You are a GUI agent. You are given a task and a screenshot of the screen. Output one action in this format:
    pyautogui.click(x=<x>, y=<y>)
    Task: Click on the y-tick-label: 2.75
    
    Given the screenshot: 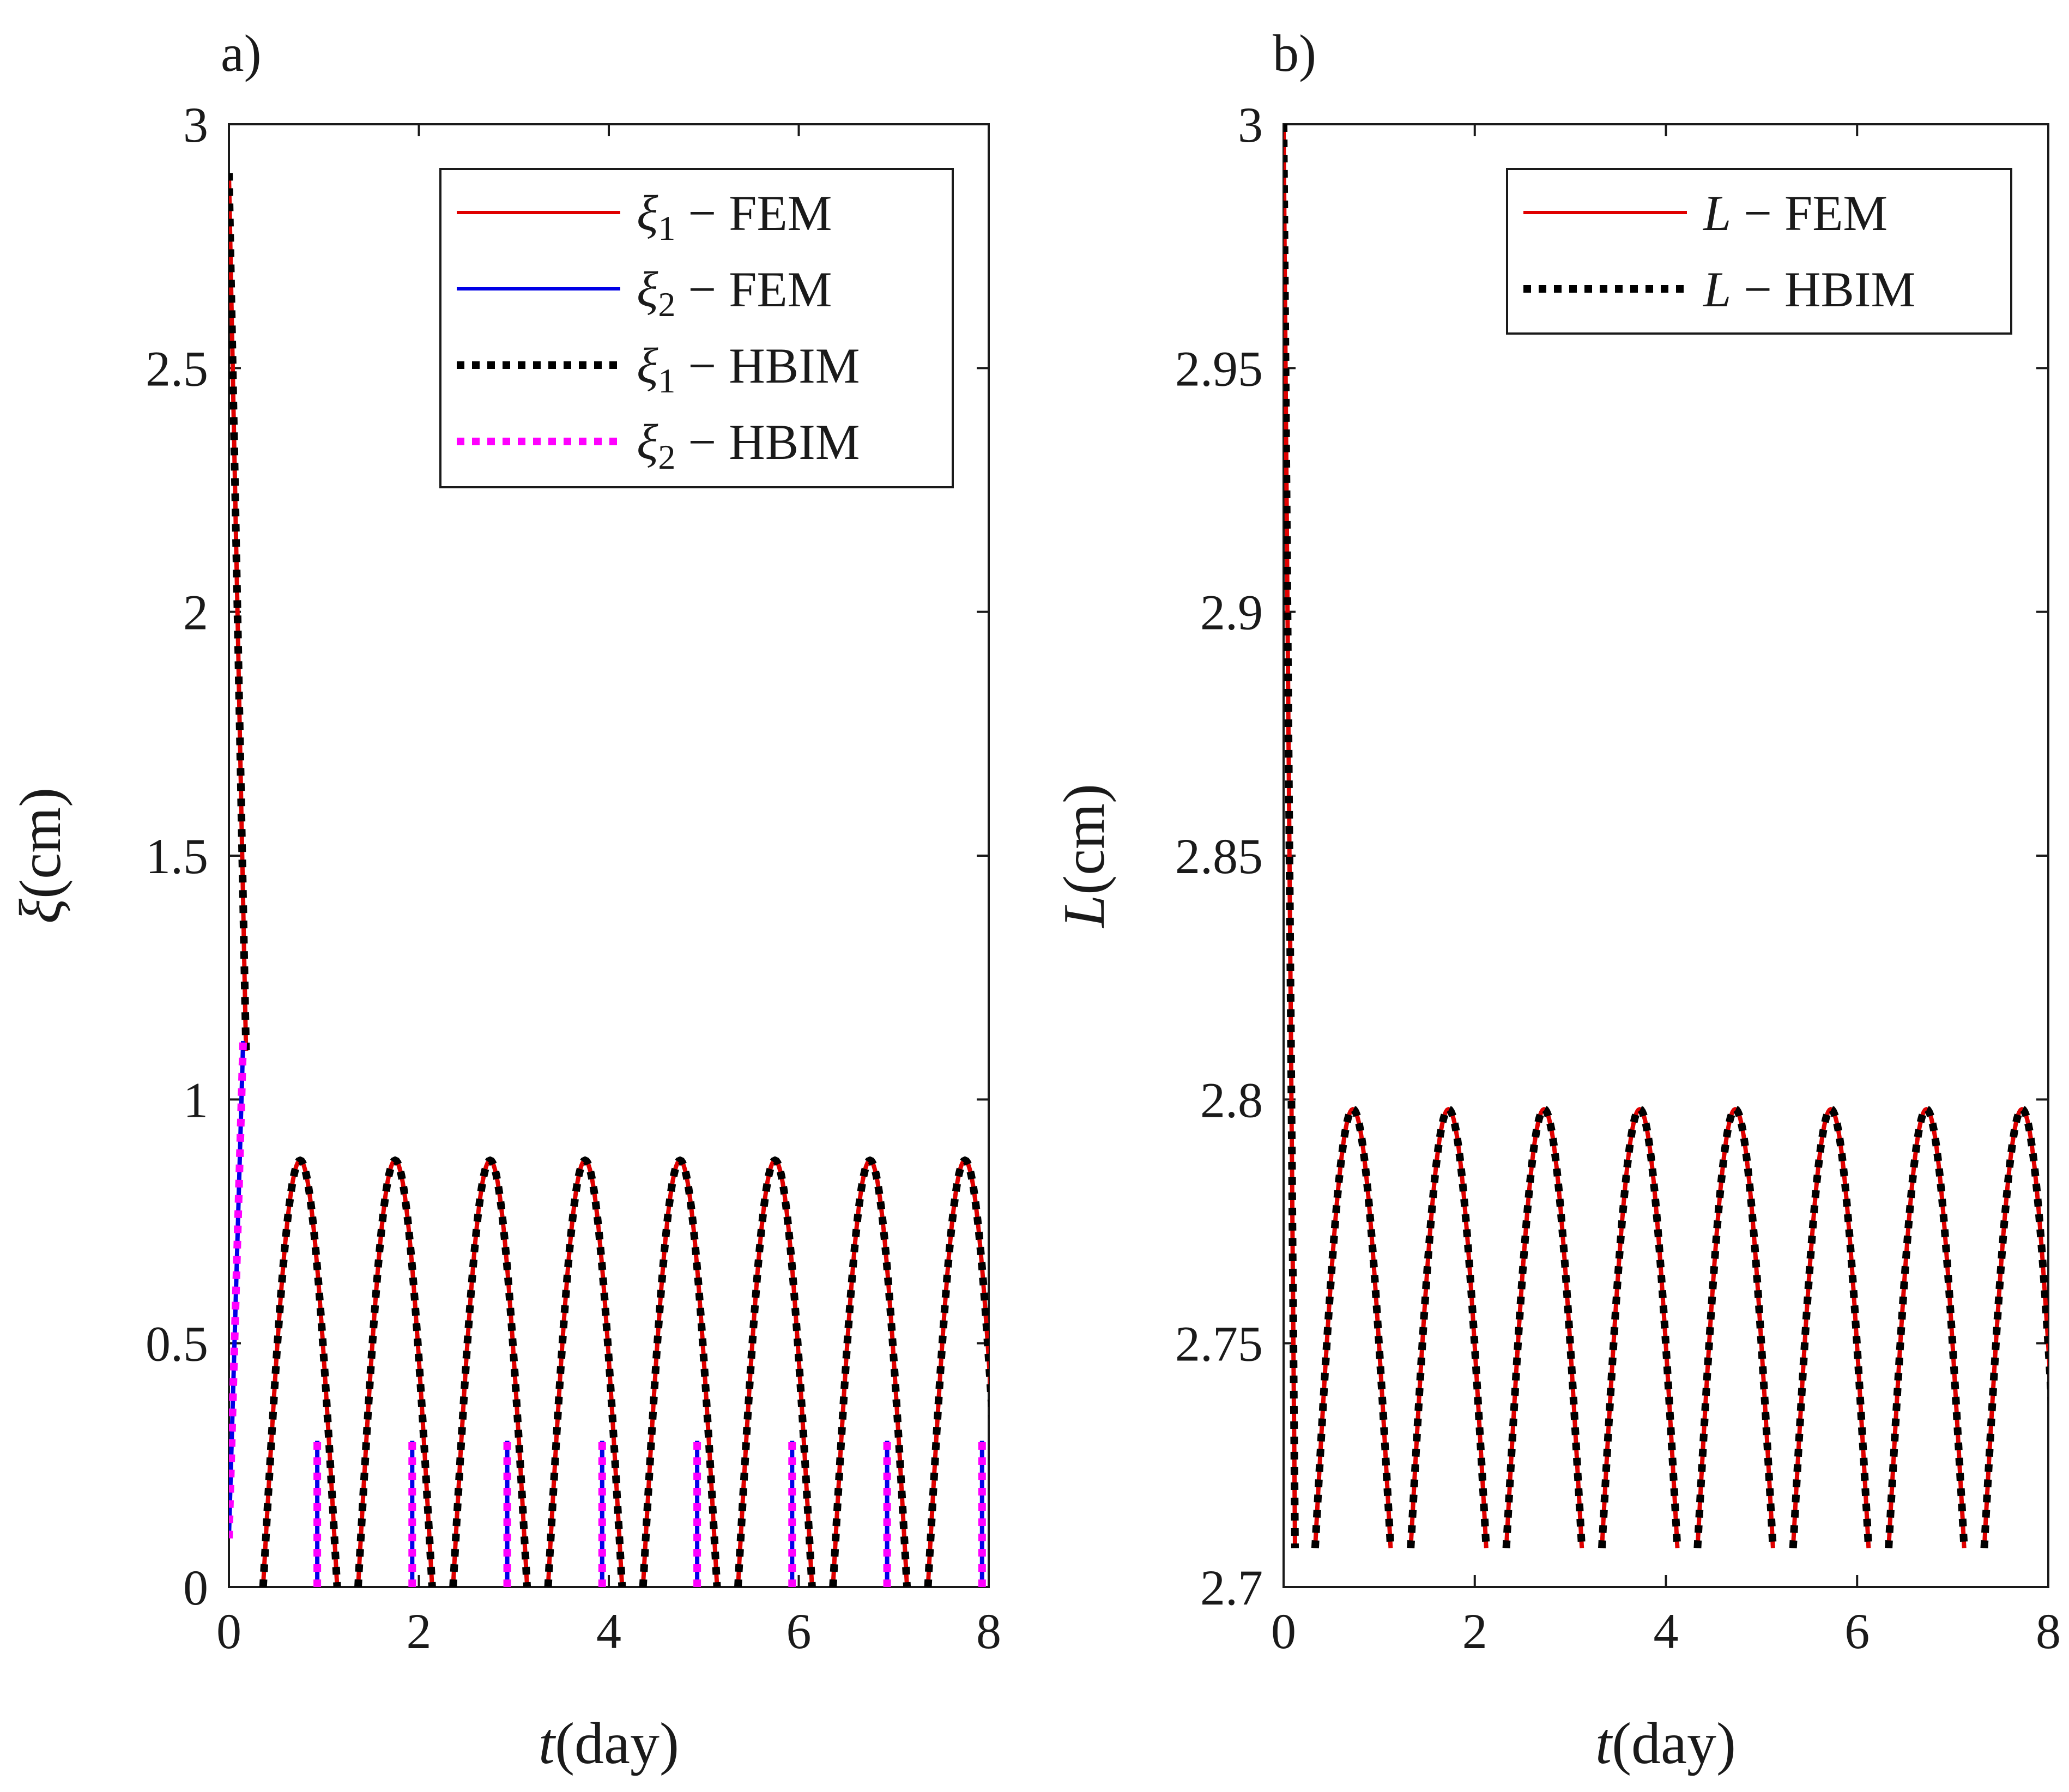 What is the action you would take?
    pyautogui.click(x=1219, y=1344)
    